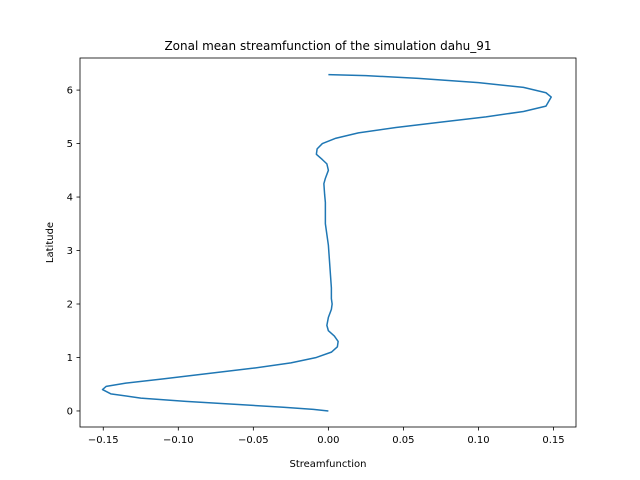  I want to click on y-tick-label: 2, so click(70, 305).